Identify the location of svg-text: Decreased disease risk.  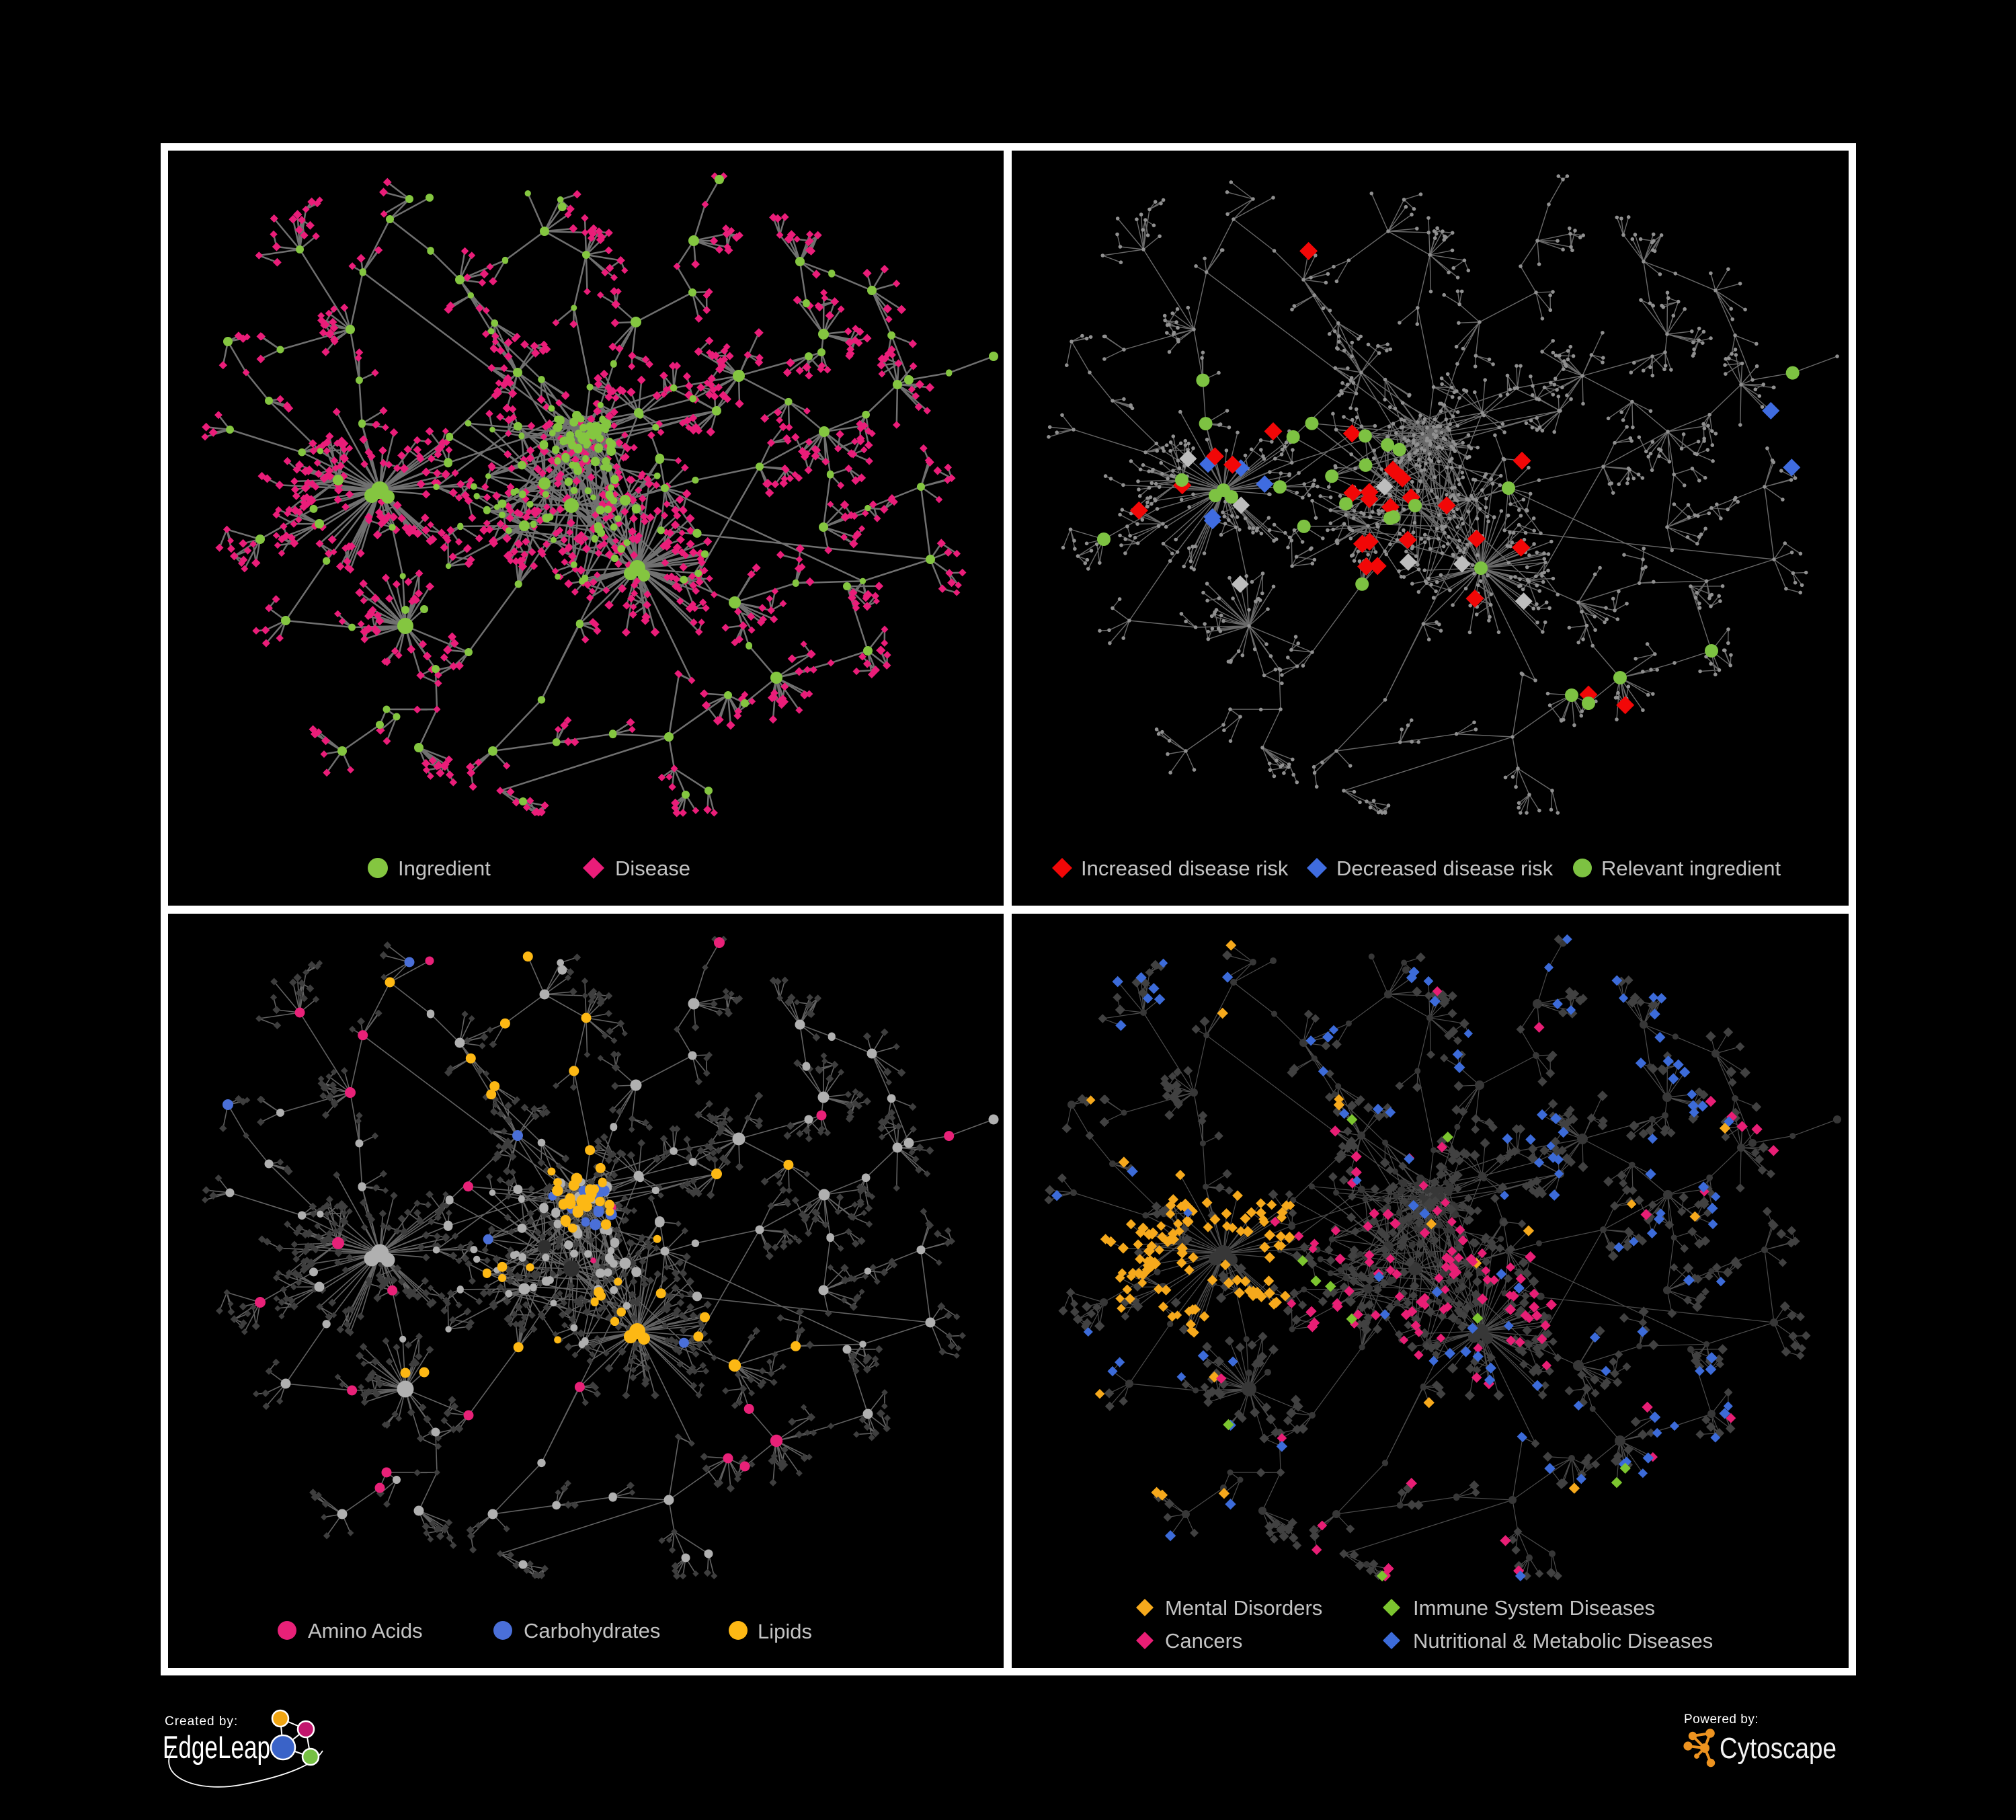
(1445, 868).